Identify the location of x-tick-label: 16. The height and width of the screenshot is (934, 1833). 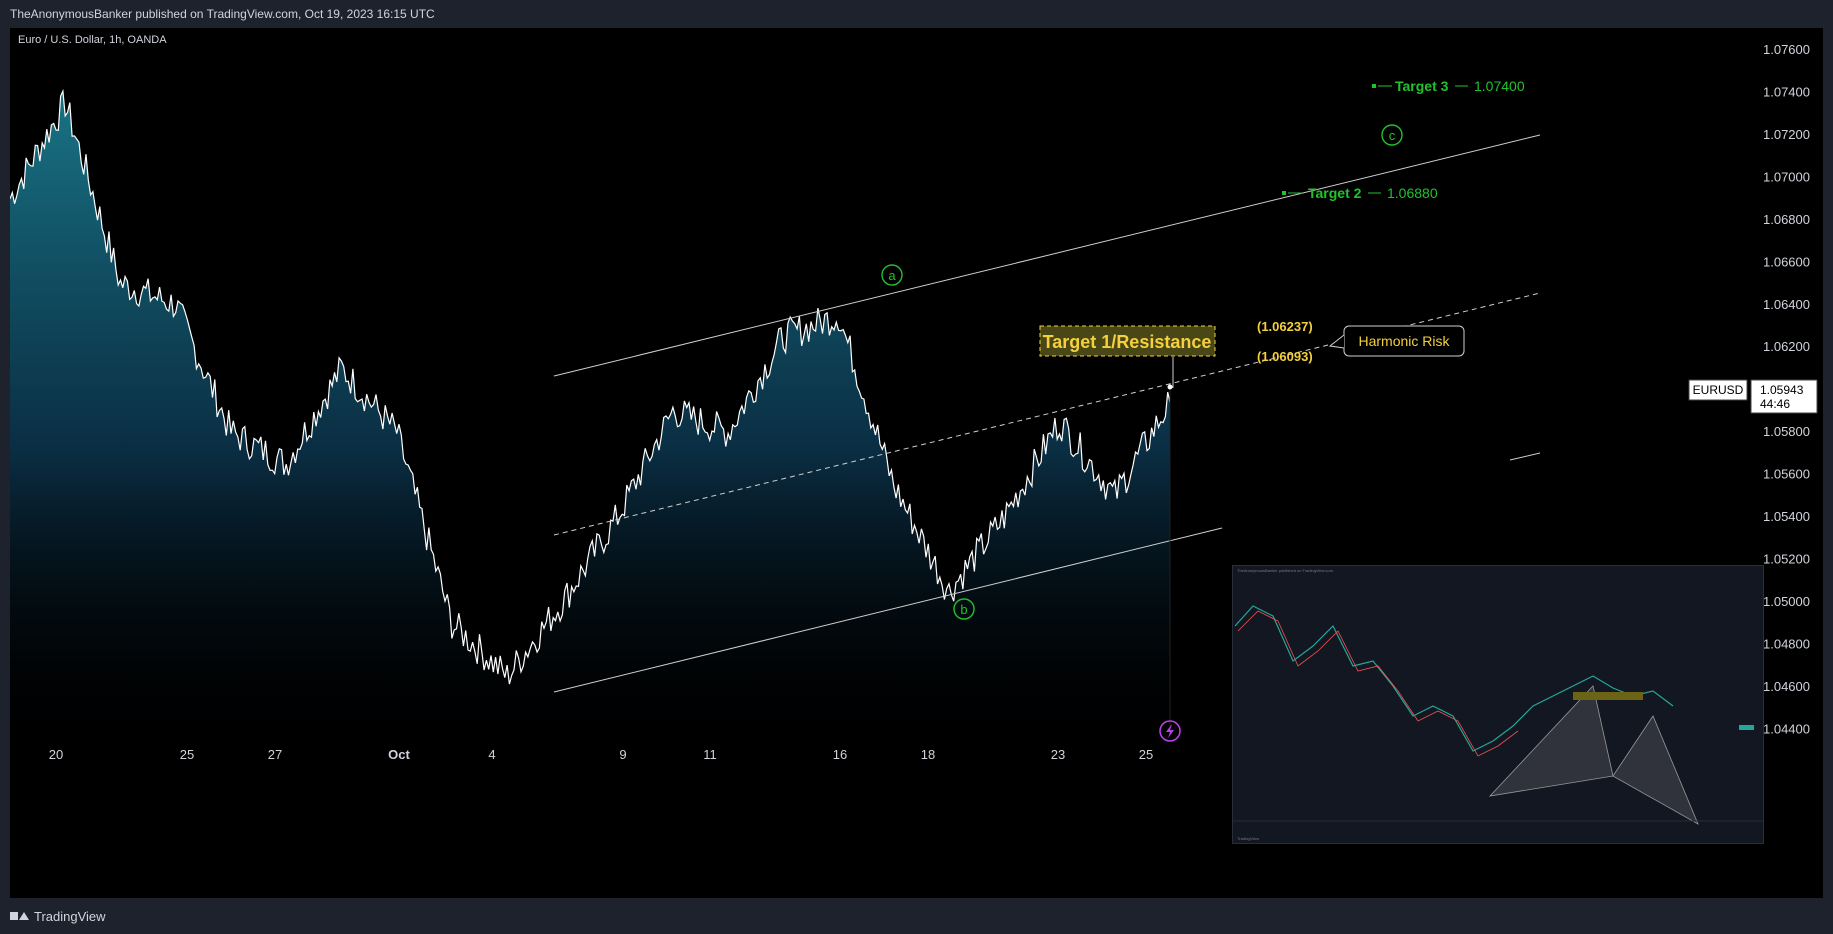
(840, 754).